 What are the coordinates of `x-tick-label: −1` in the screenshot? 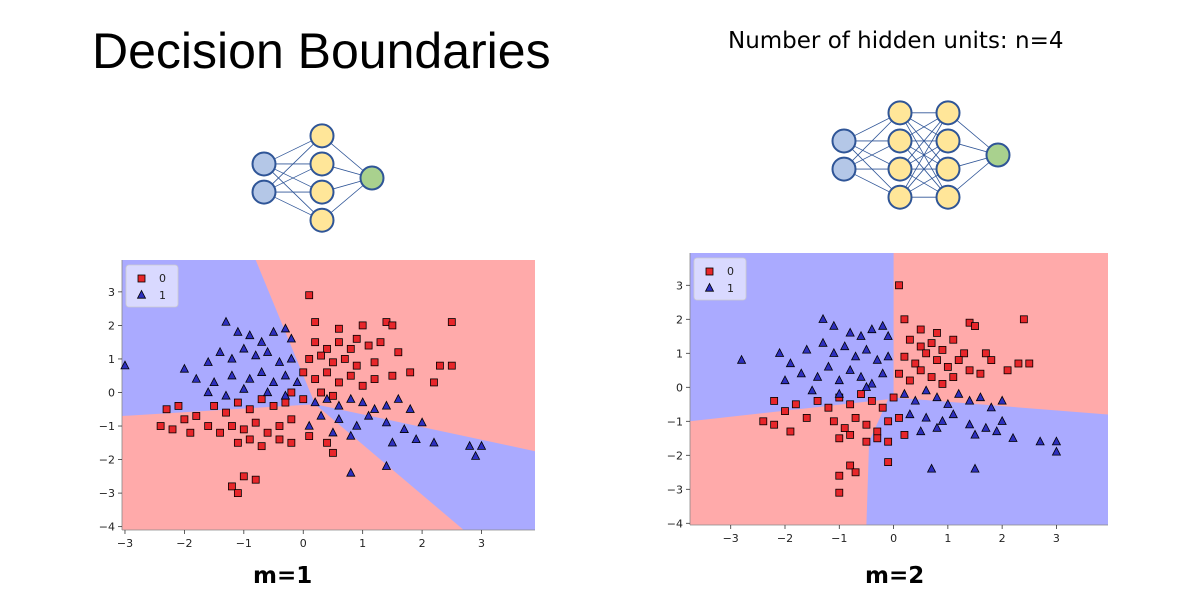 It's located at (839, 538).